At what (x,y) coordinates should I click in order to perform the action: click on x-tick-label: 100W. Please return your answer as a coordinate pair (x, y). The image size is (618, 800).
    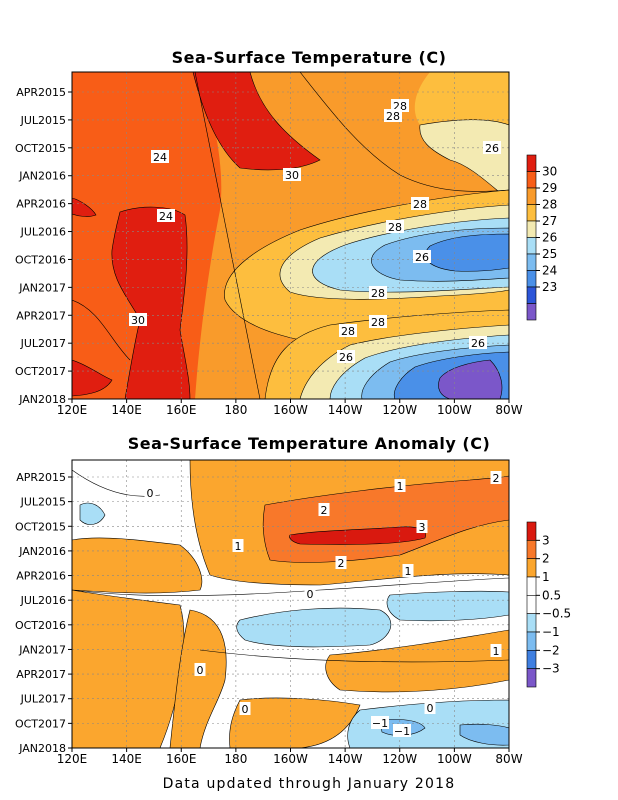
    Looking at the image, I should click on (454, 410).